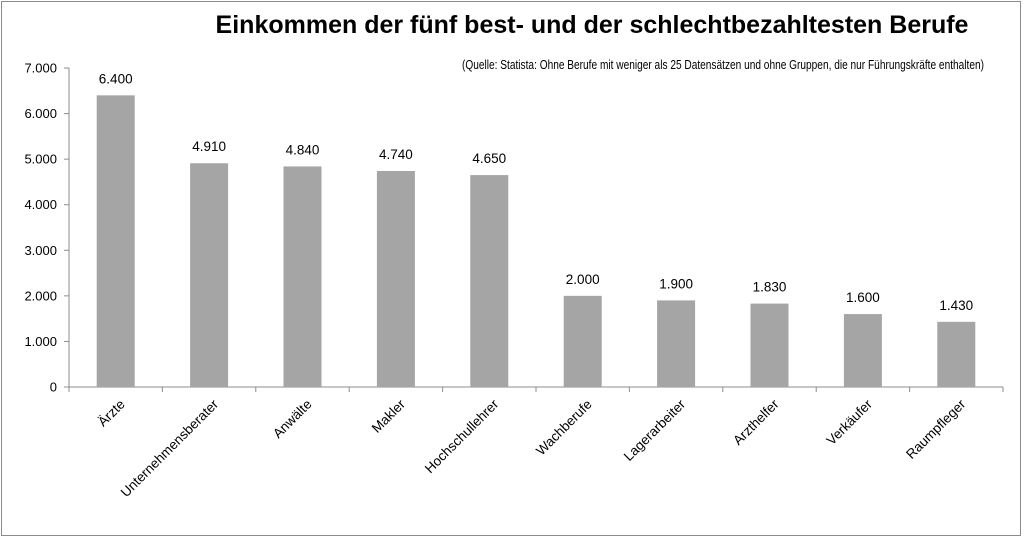  What do you see at coordinates (40, 341) in the screenshot?
I see `y-tick-label: 1.000` at bounding box center [40, 341].